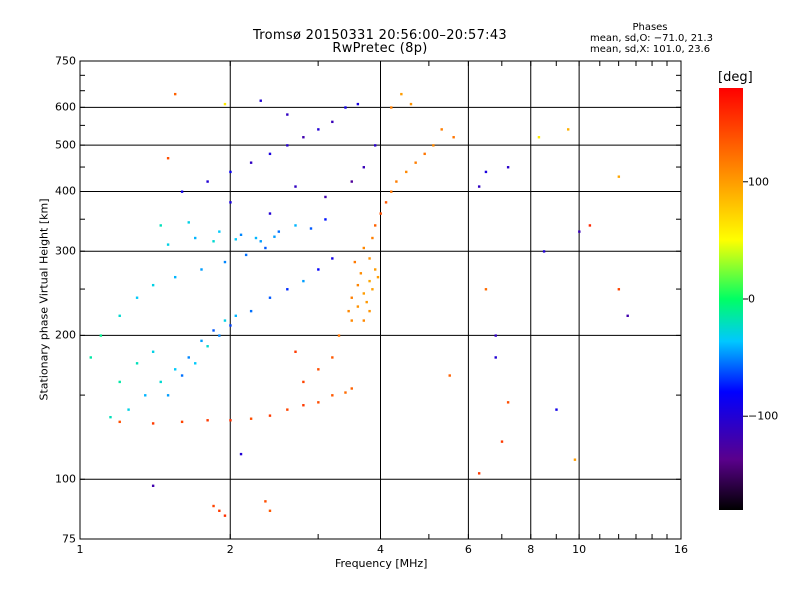  What do you see at coordinates (731, 299) in the screenshot?
I see `colorbar` at bounding box center [731, 299].